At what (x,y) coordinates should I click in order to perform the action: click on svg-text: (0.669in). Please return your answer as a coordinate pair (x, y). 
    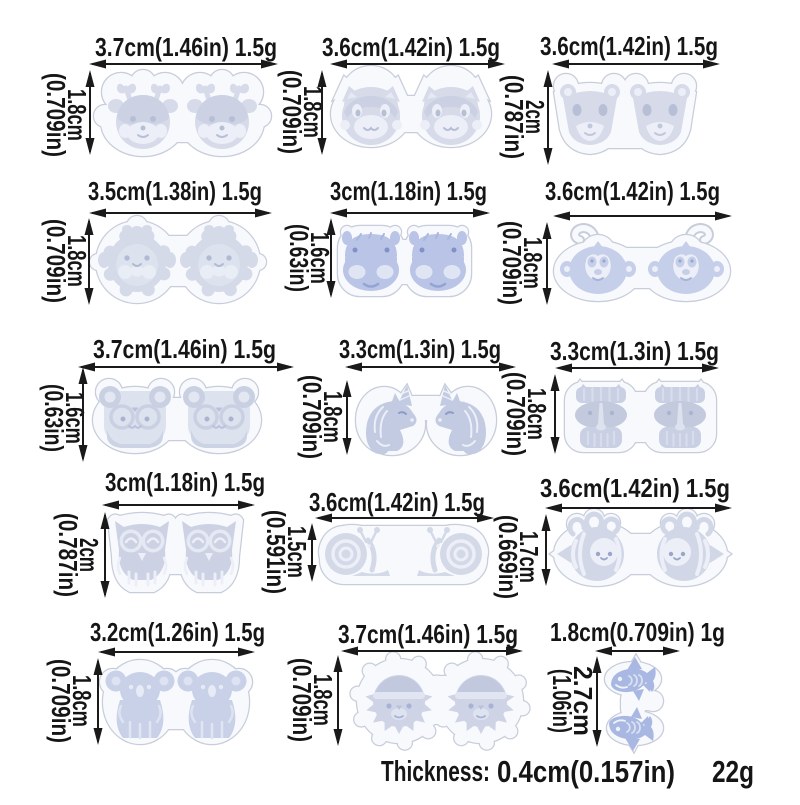
    Looking at the image, I should click on (508, 557).